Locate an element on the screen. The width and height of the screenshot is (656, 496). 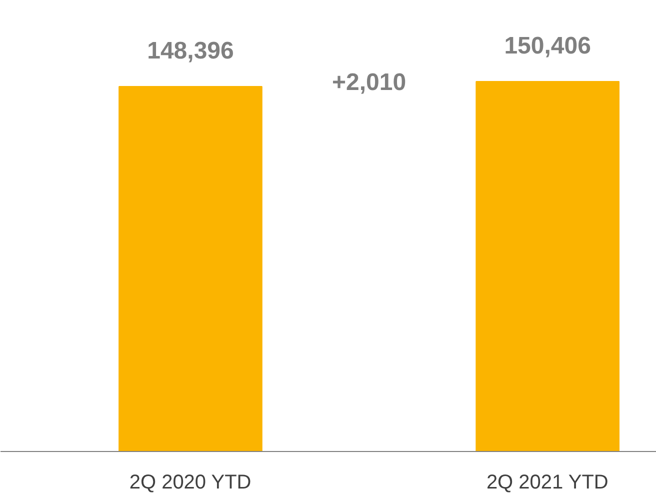
x-tick-label: 2Q 2020 YTD is located at coordinates (190, 483).